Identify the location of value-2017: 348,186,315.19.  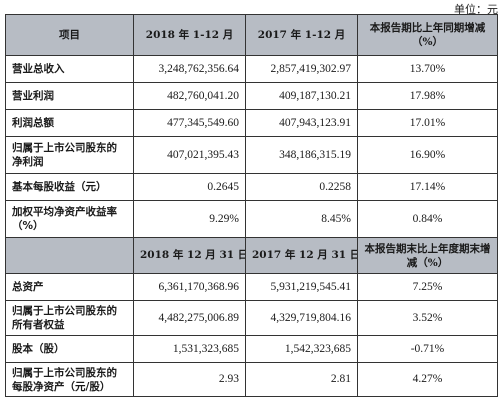
(301, 155).